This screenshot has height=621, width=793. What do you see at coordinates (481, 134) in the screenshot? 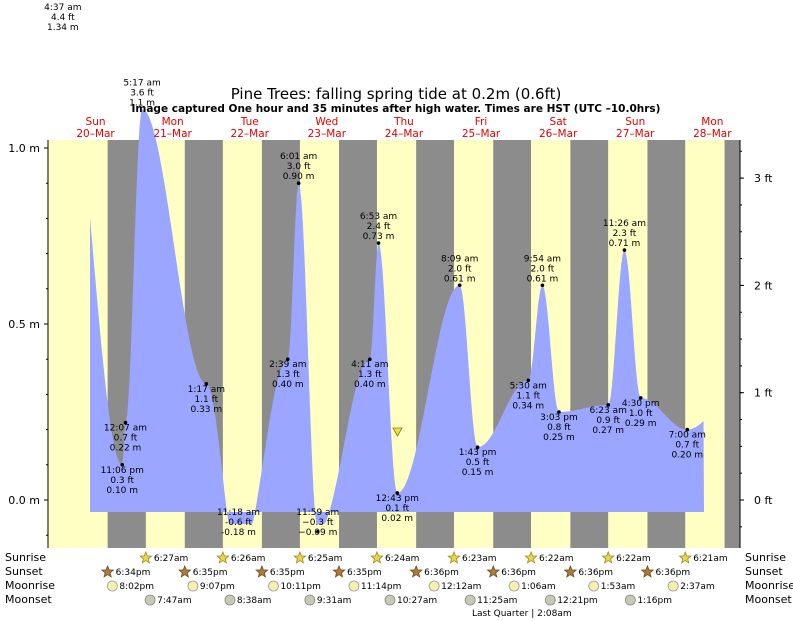
I see `day-label-date: 25–Mar` at bounding box center [481, 134].